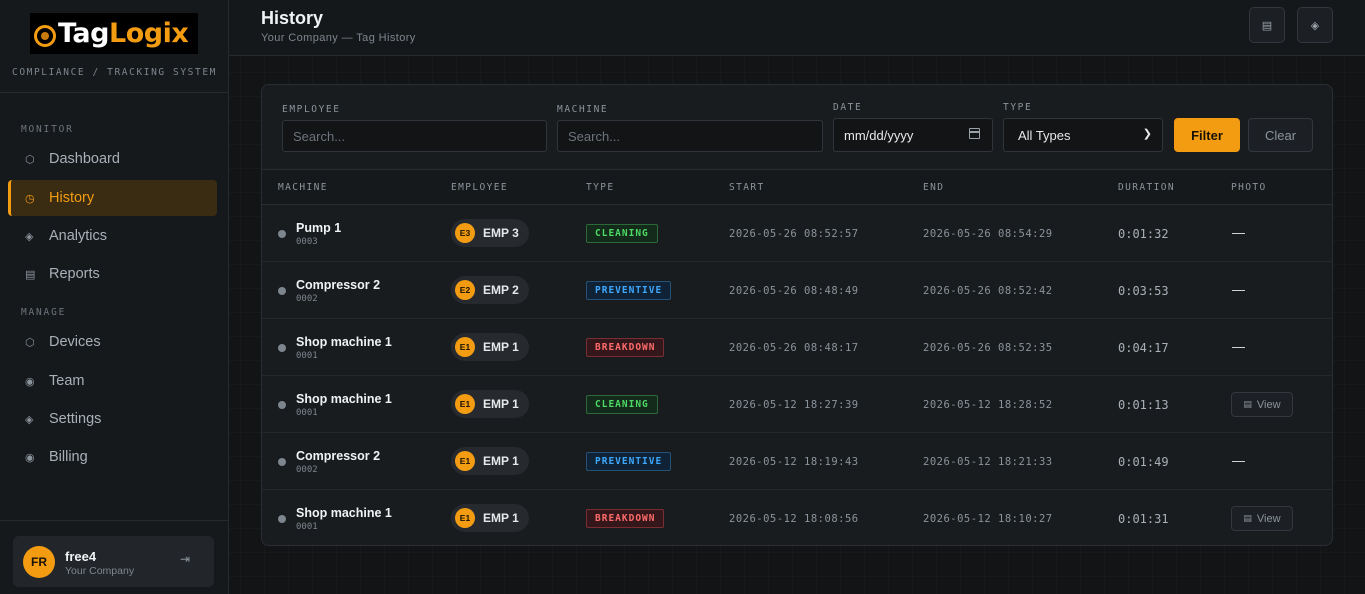  Describe the element at coordinates (600, 187) in the screenshot. I see `column-header-type: TYPE` at that location.